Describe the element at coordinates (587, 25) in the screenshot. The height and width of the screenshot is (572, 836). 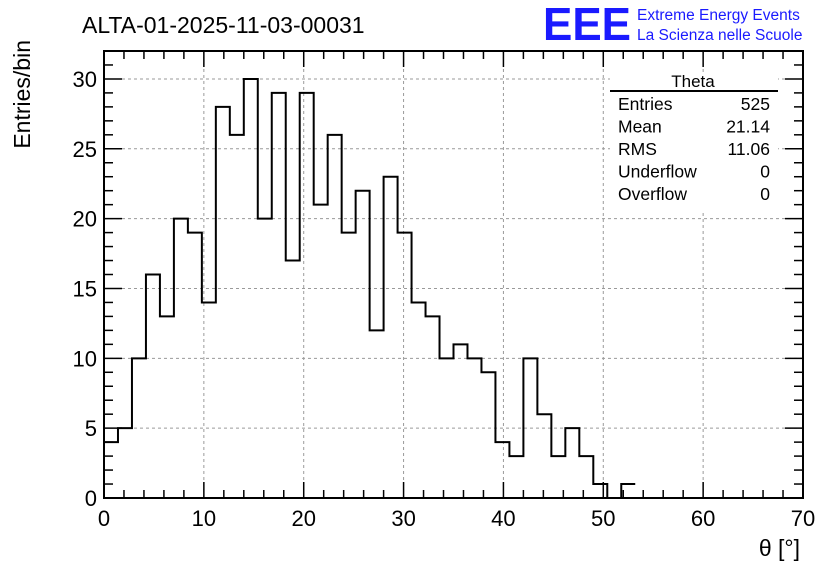
I see `eee-logo: EEE` at that location.